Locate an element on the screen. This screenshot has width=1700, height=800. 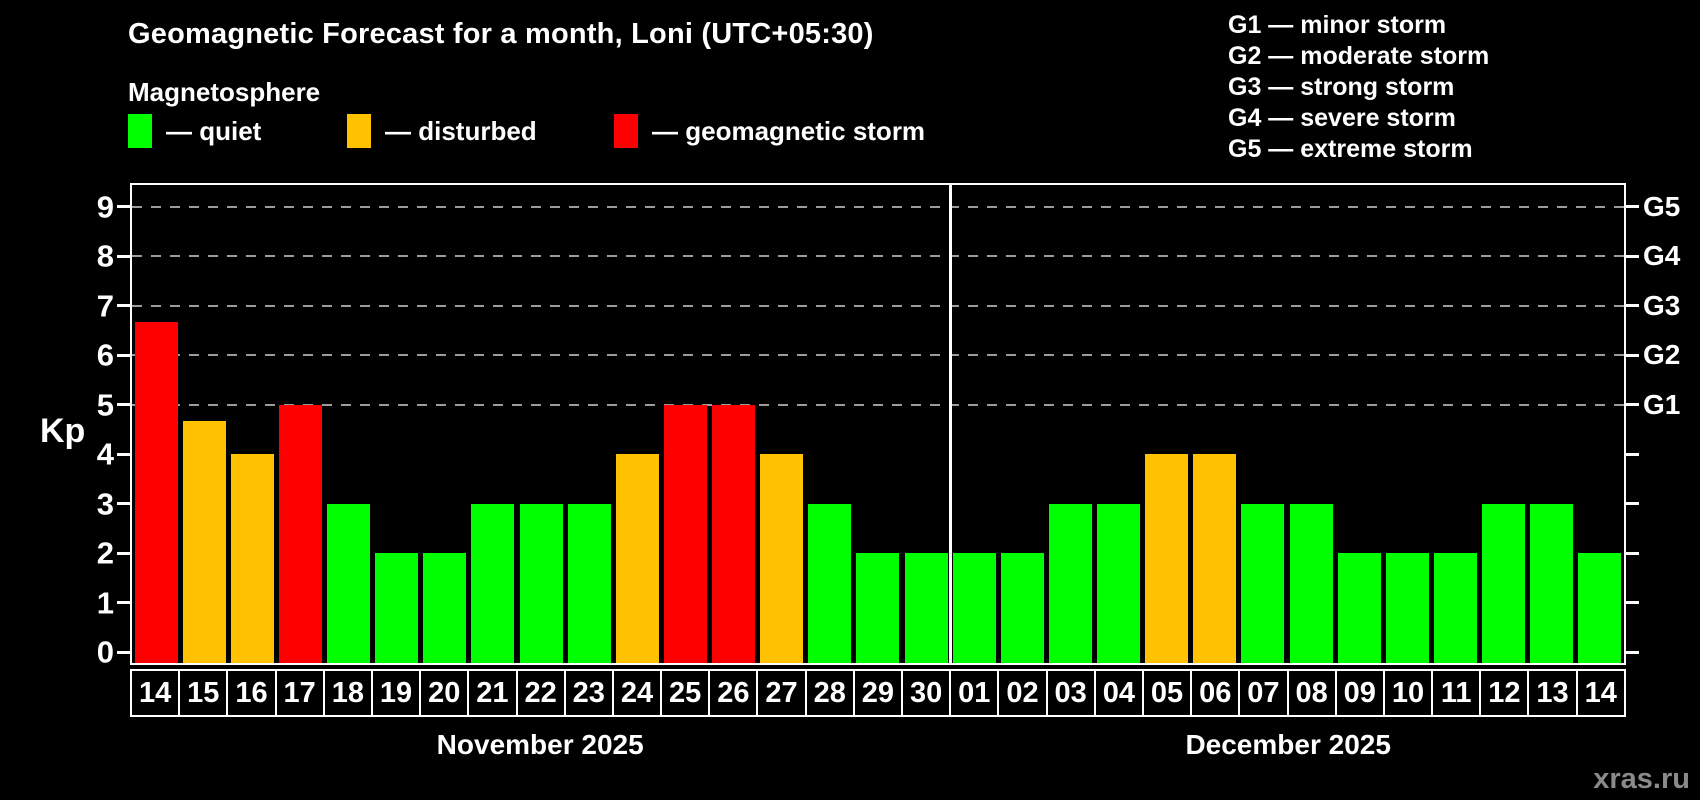
g-legend-line: G2 — moderate storm is located at coordinates (1359, 56).